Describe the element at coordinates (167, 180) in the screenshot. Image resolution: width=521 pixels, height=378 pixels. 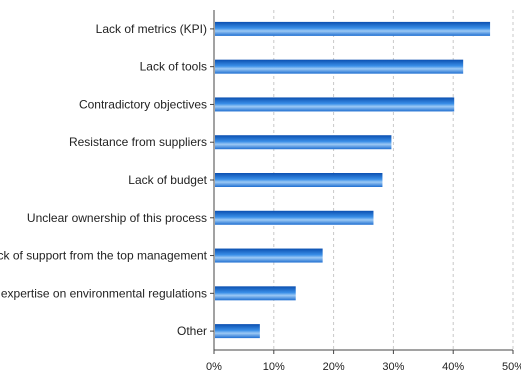
I see `category-label: Lack of budget` at that location.